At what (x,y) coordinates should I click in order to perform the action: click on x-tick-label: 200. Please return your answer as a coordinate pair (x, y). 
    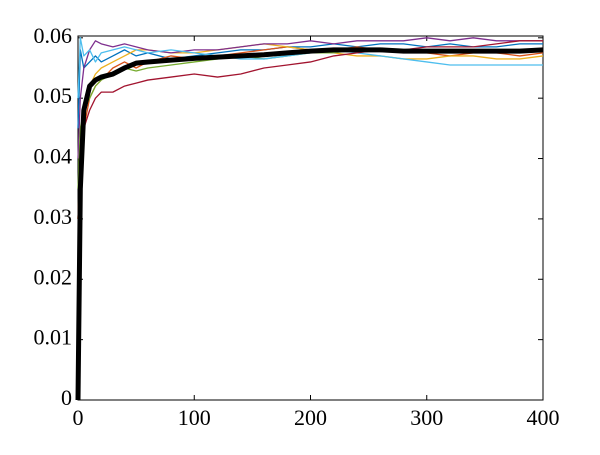
    Looking at the image, I should click on (310, 417).